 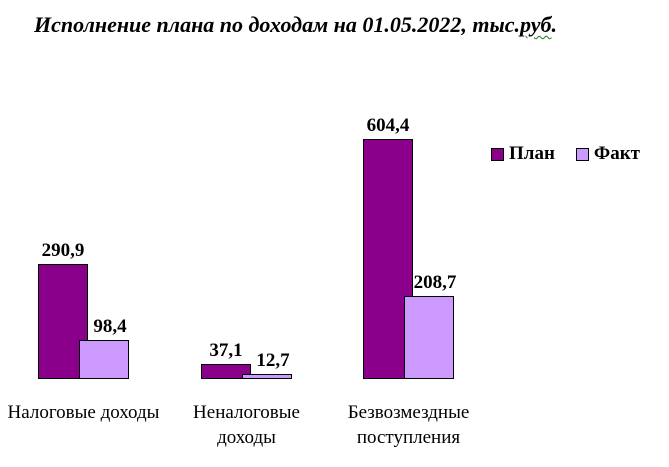 I want to click on legend-swatch-fact, so click(x=582, y=154).